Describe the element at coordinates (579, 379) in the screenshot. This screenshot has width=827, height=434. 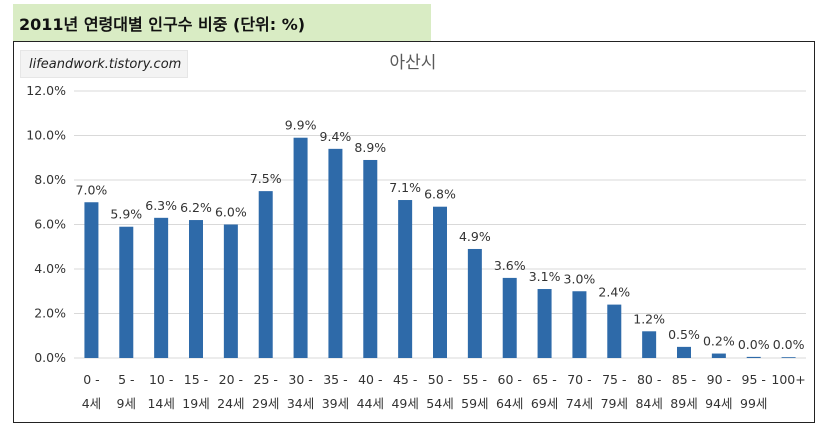
I see `x-tick-label: 70 -` at that location.